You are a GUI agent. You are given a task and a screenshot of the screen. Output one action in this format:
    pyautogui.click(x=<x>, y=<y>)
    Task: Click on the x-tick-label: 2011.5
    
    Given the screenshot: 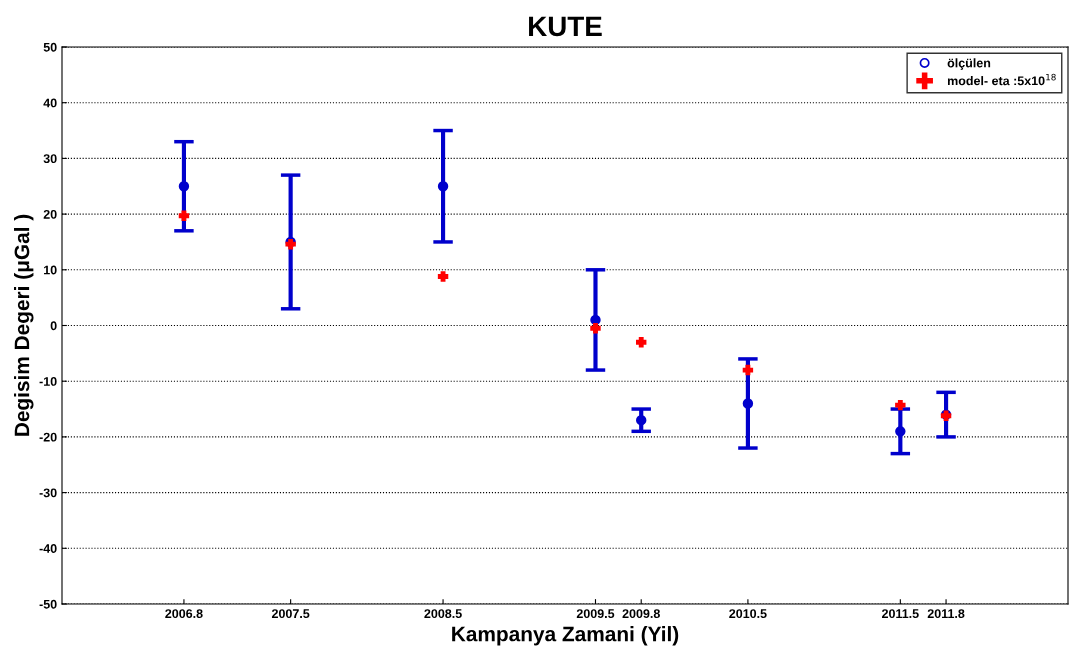 What is the action you would take?
    pyautogui.click(x=900, y=614)
    